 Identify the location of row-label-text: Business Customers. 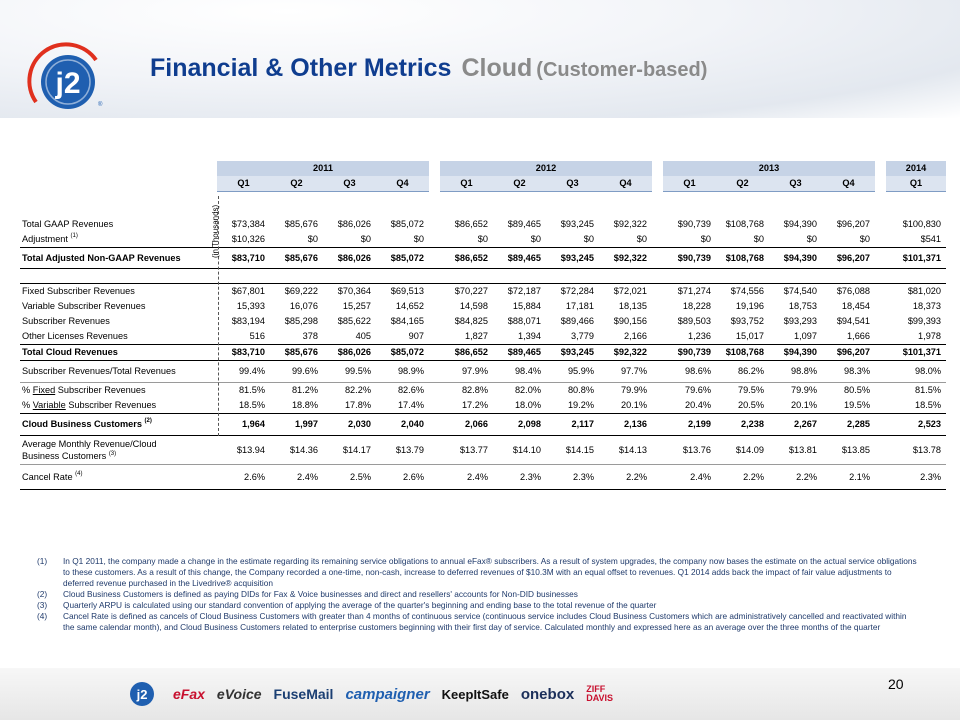
(64, 456).